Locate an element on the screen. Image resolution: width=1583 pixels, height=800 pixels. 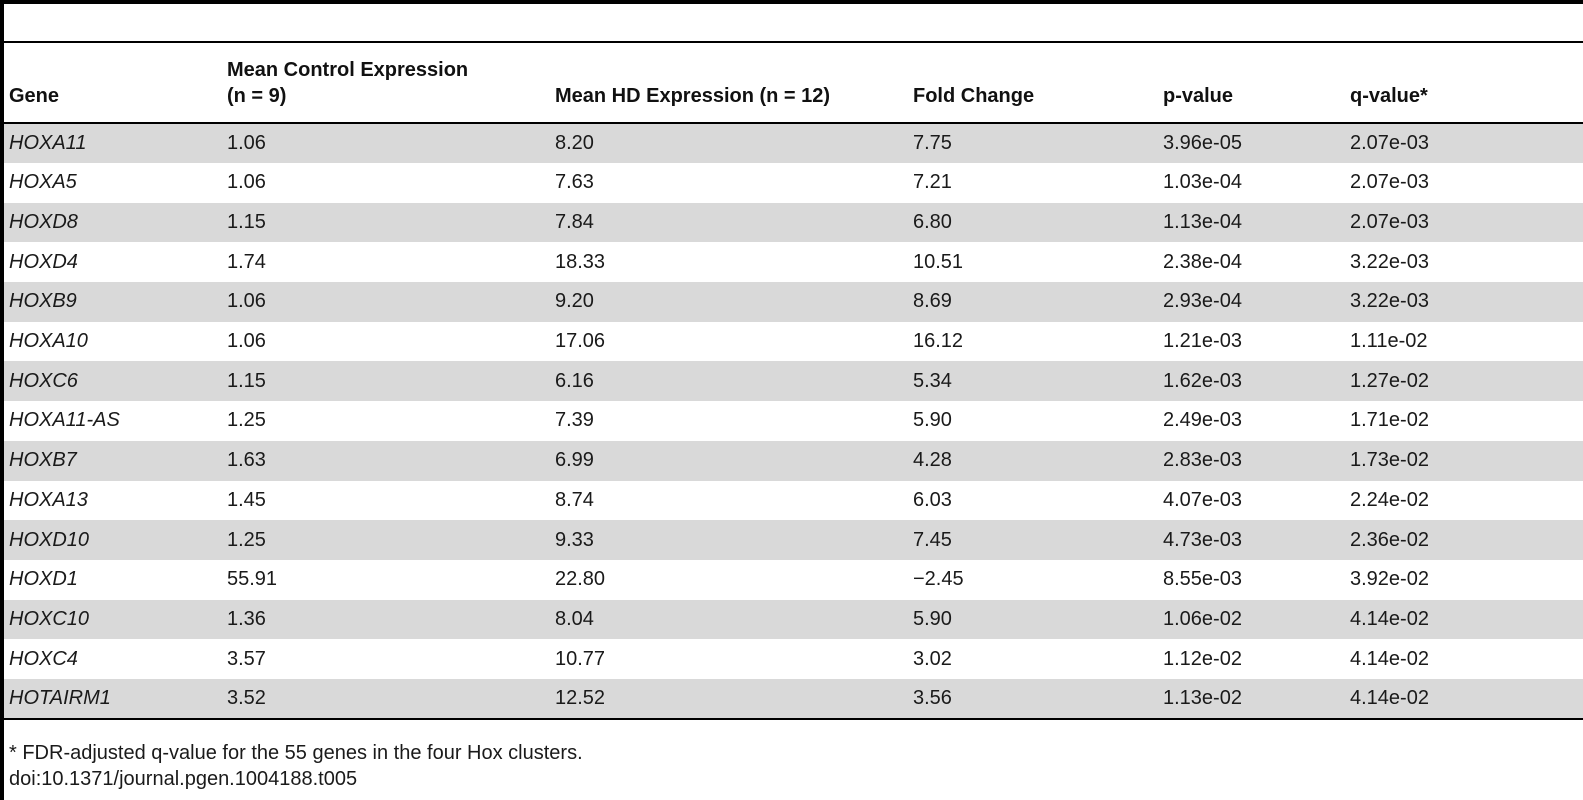
table-row: HOXC10 1.36 8.04 5.90 1.06e-02 4.14e-02 is located at coordinates (793, 619).